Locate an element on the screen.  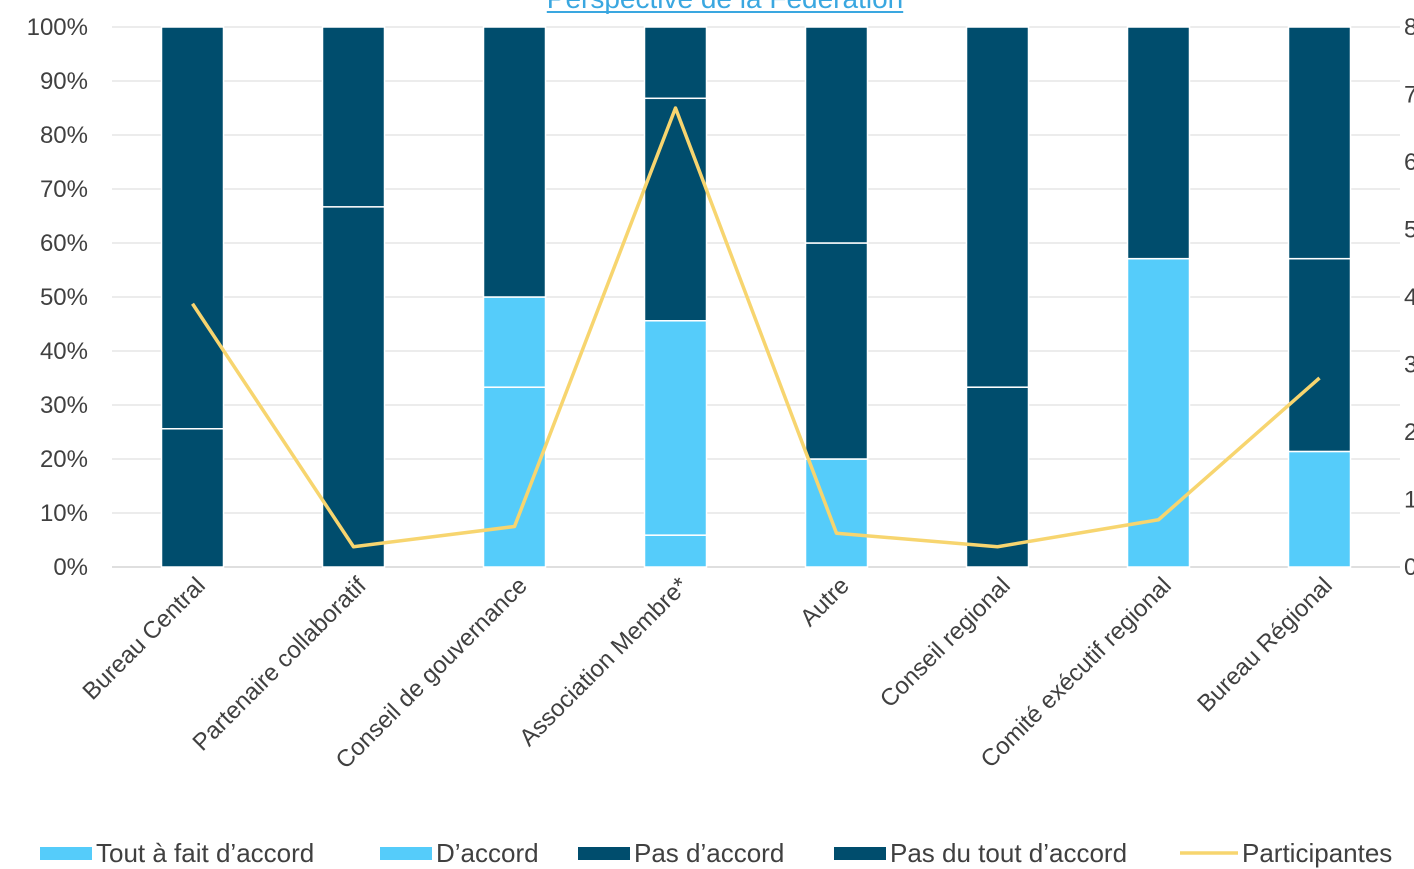
y-tick-label: 80% is located at coordinates (64, 135).